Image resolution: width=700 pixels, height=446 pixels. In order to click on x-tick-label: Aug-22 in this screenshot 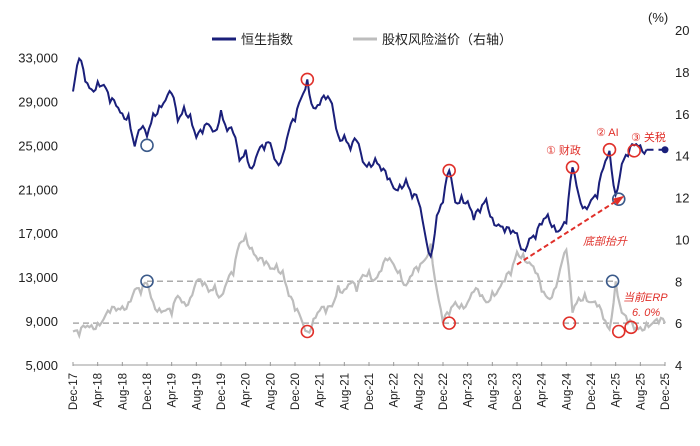, I will do `click(419, 391)`.